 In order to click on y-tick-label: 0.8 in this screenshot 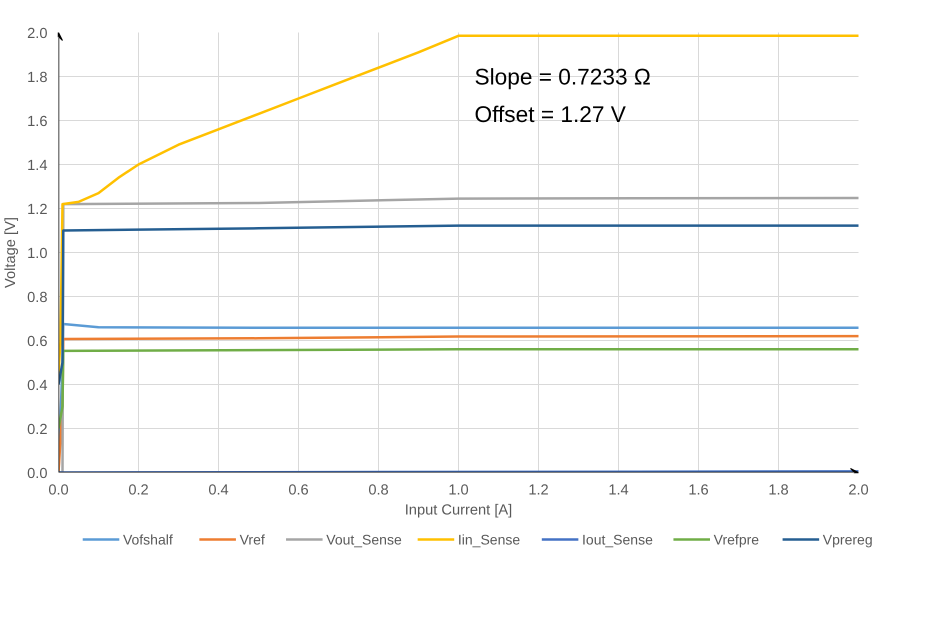, I will do `click(37, 298)`.